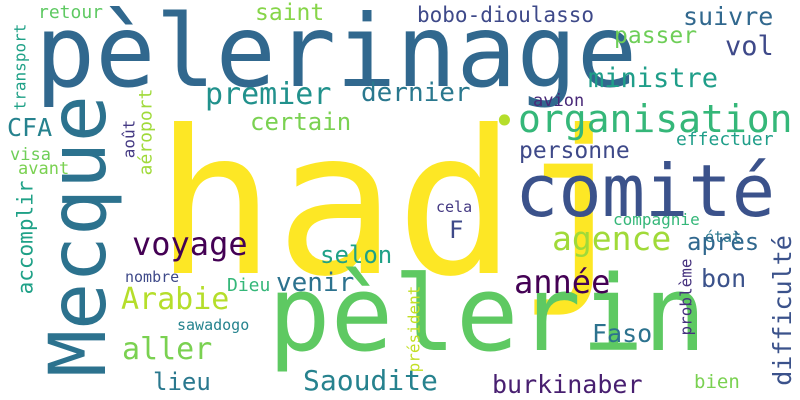 The width and height of the screenshot is (800, 400). What do you see at coordinates (356, 255) in the screenshot?
I see `word-selon: selon` at bounding box center [356, 255].